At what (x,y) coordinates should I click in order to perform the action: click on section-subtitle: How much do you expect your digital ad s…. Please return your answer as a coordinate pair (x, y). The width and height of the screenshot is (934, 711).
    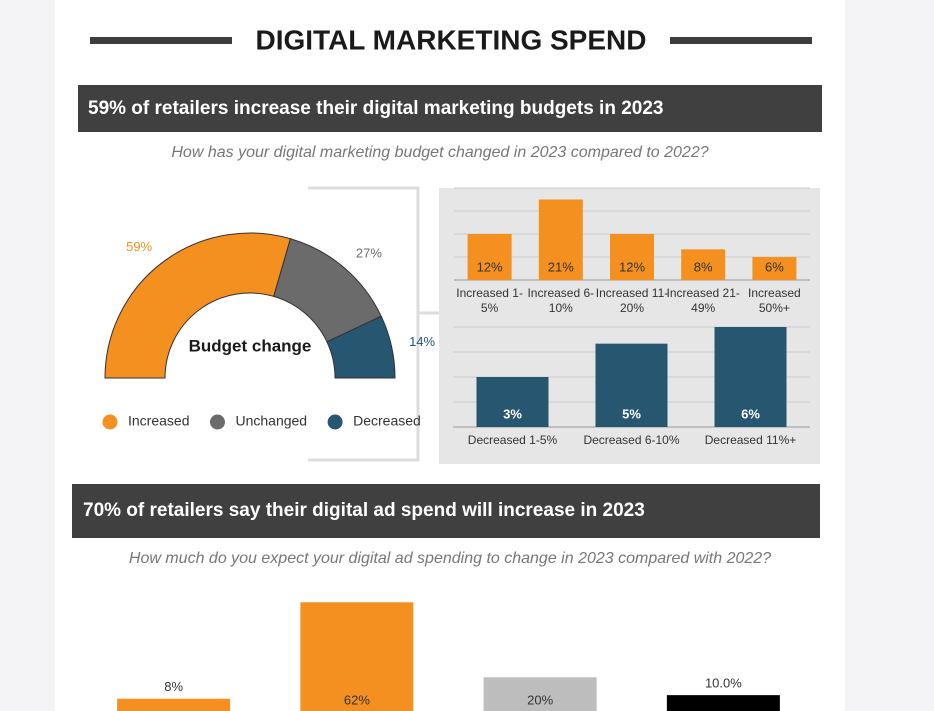
    Looking at the image, I should click on (450, 558).